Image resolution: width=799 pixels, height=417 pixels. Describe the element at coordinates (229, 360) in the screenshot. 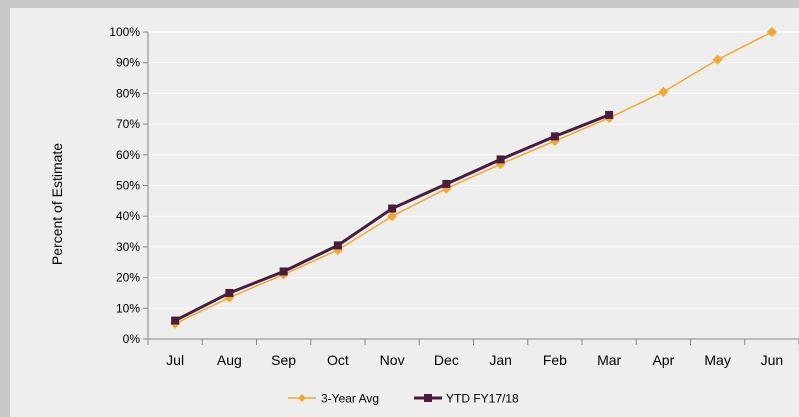

I see `x-tick-label: Aug` at that location.